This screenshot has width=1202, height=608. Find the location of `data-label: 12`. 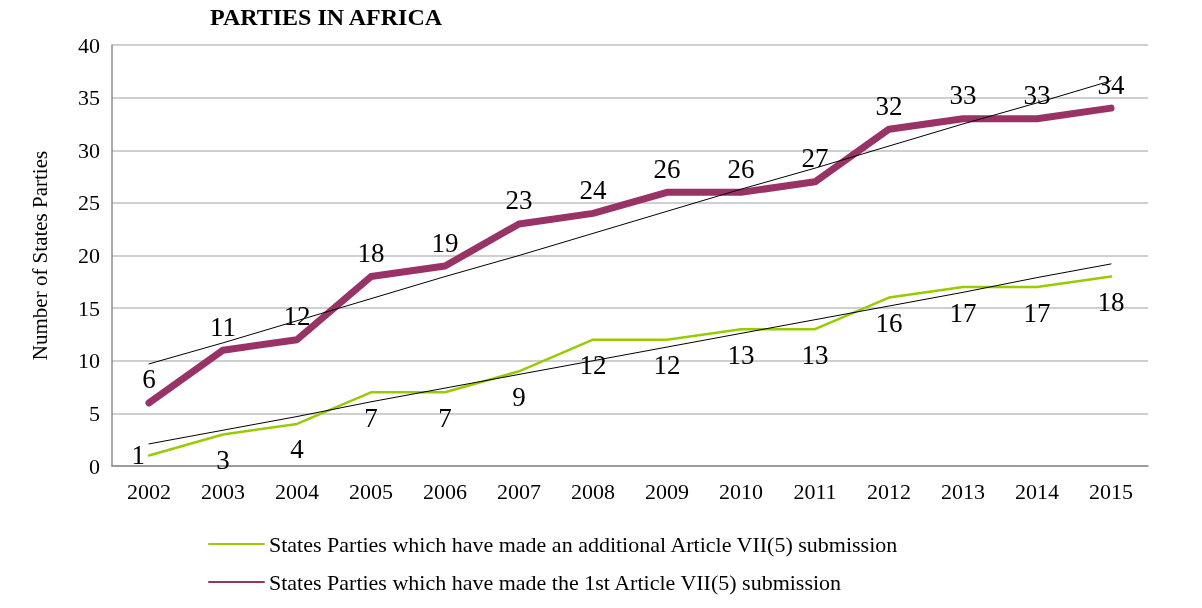

data-label: 12 is located at coordinates (667, 365).